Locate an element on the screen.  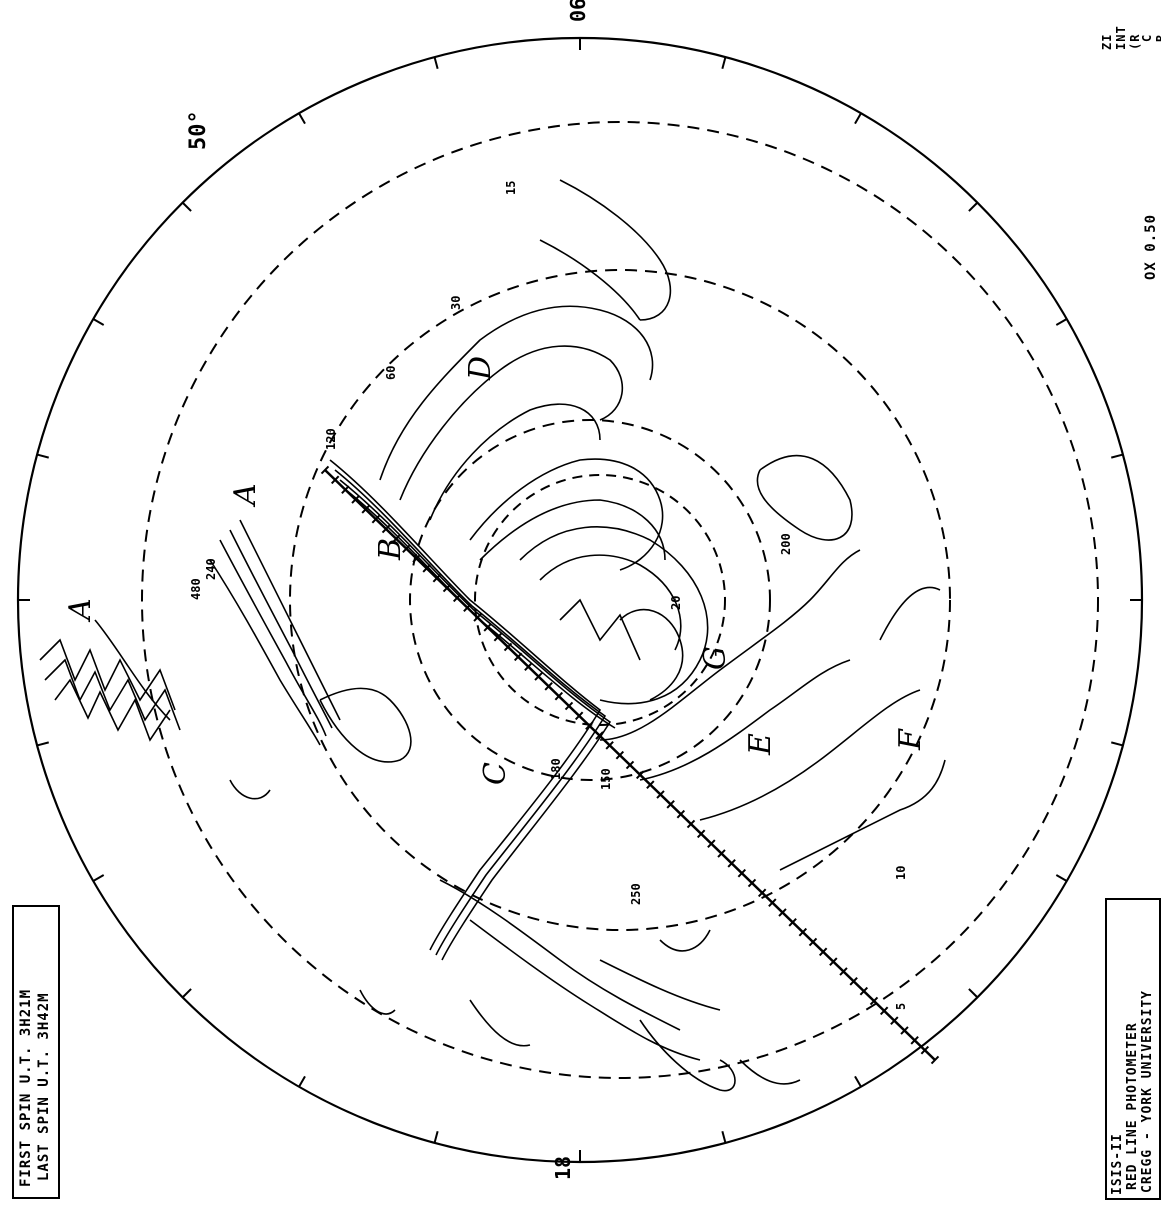
contour-region-a-far is located at coordinates (110, 680).